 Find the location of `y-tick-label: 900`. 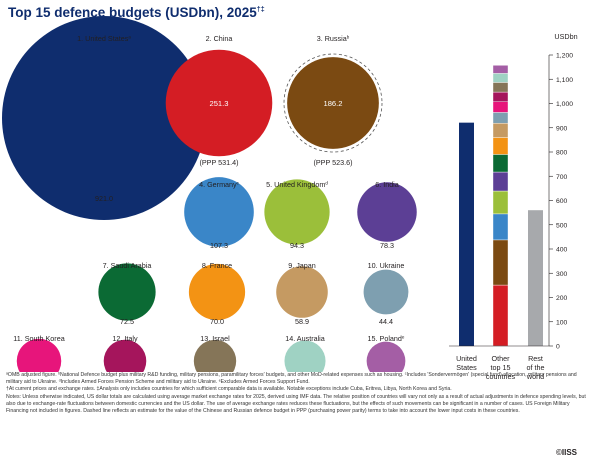

y-tick-label: 900 is located at coordinates (562, 128).